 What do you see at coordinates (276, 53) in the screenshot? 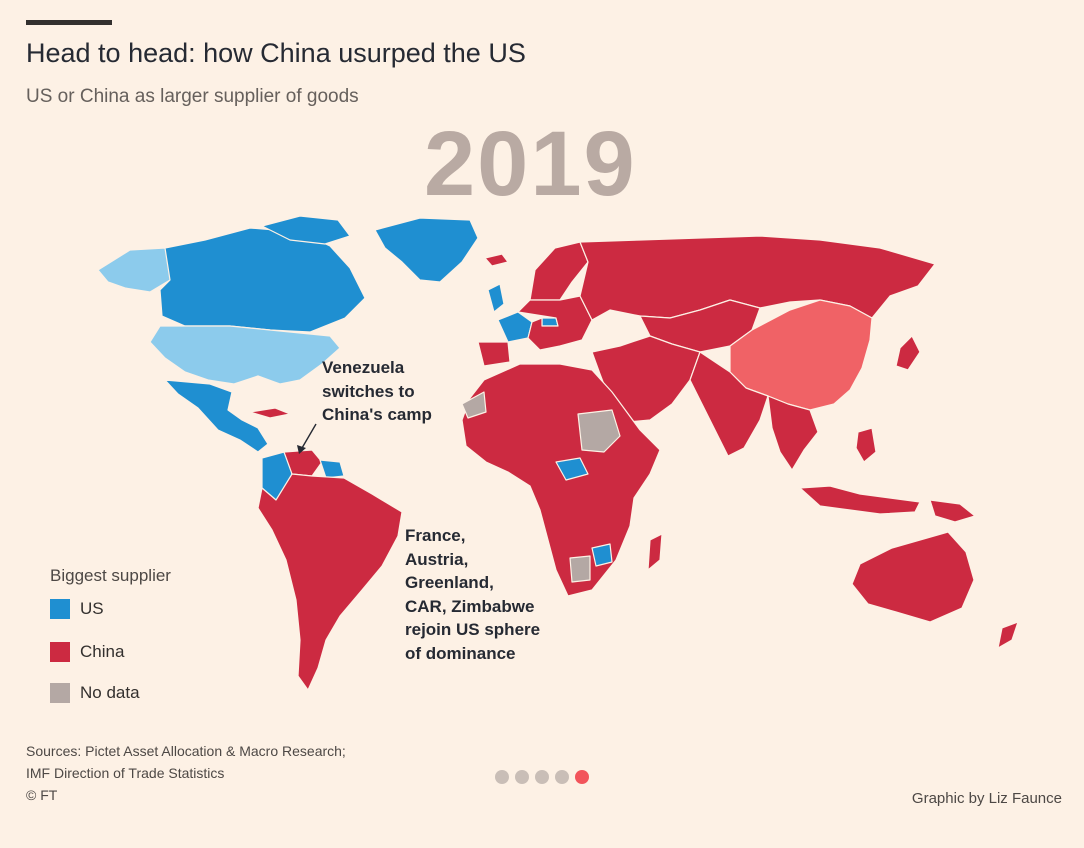
I see `chart-title: Head to head: how China usurped the US` at bounding box center [276, 53].